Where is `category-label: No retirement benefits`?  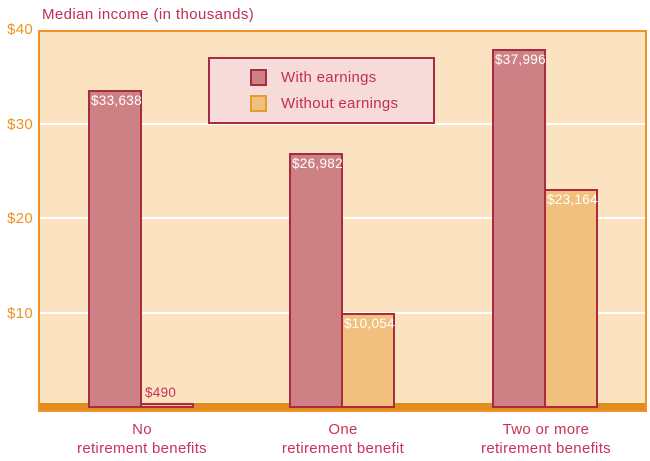 category-label: No retirement benefits is located at coordinates (142, 439).